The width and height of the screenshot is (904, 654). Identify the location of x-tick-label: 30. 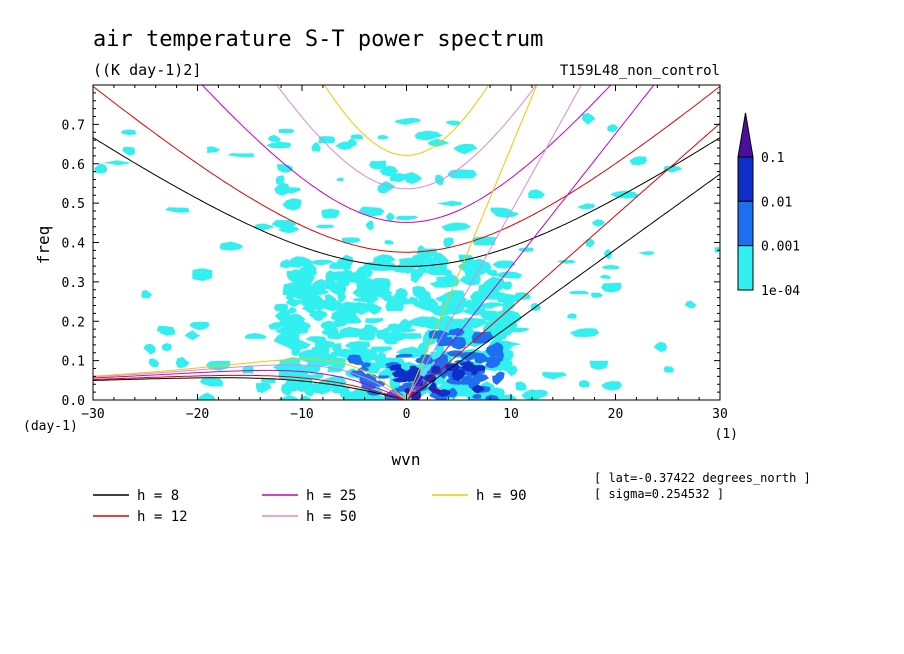
(720, 414).